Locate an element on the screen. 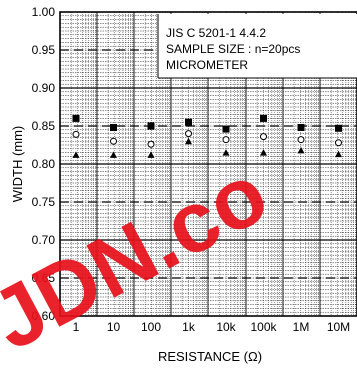 This screenshot has height=371, width=357. x-tick-label: 1k is located at coordinates (189, 327).